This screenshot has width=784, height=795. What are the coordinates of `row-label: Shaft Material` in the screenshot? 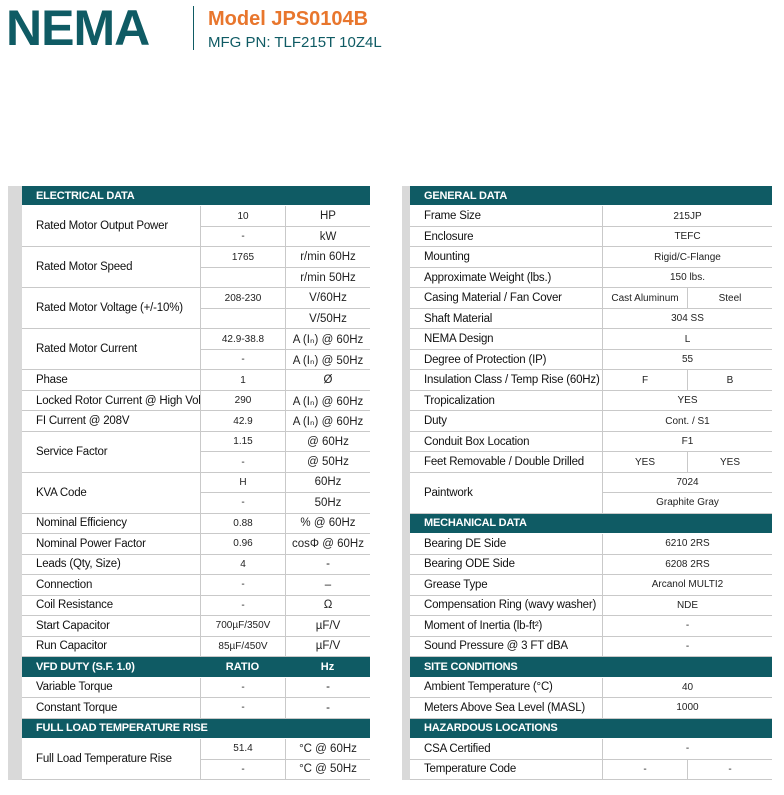 It's located at (506, 319).